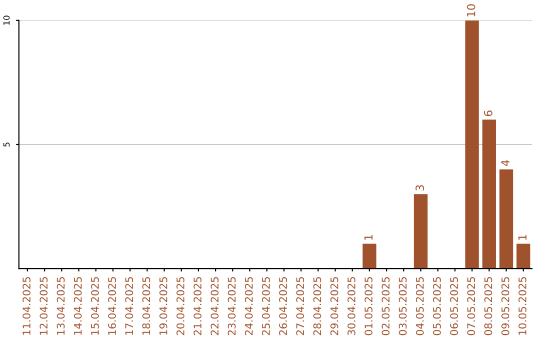 The image size is (540, 340). What do you see at coordinates (317, 306) in the screenshot?
I see `x-tick-label: 28.04.2025` at bounding box center [317, 306].